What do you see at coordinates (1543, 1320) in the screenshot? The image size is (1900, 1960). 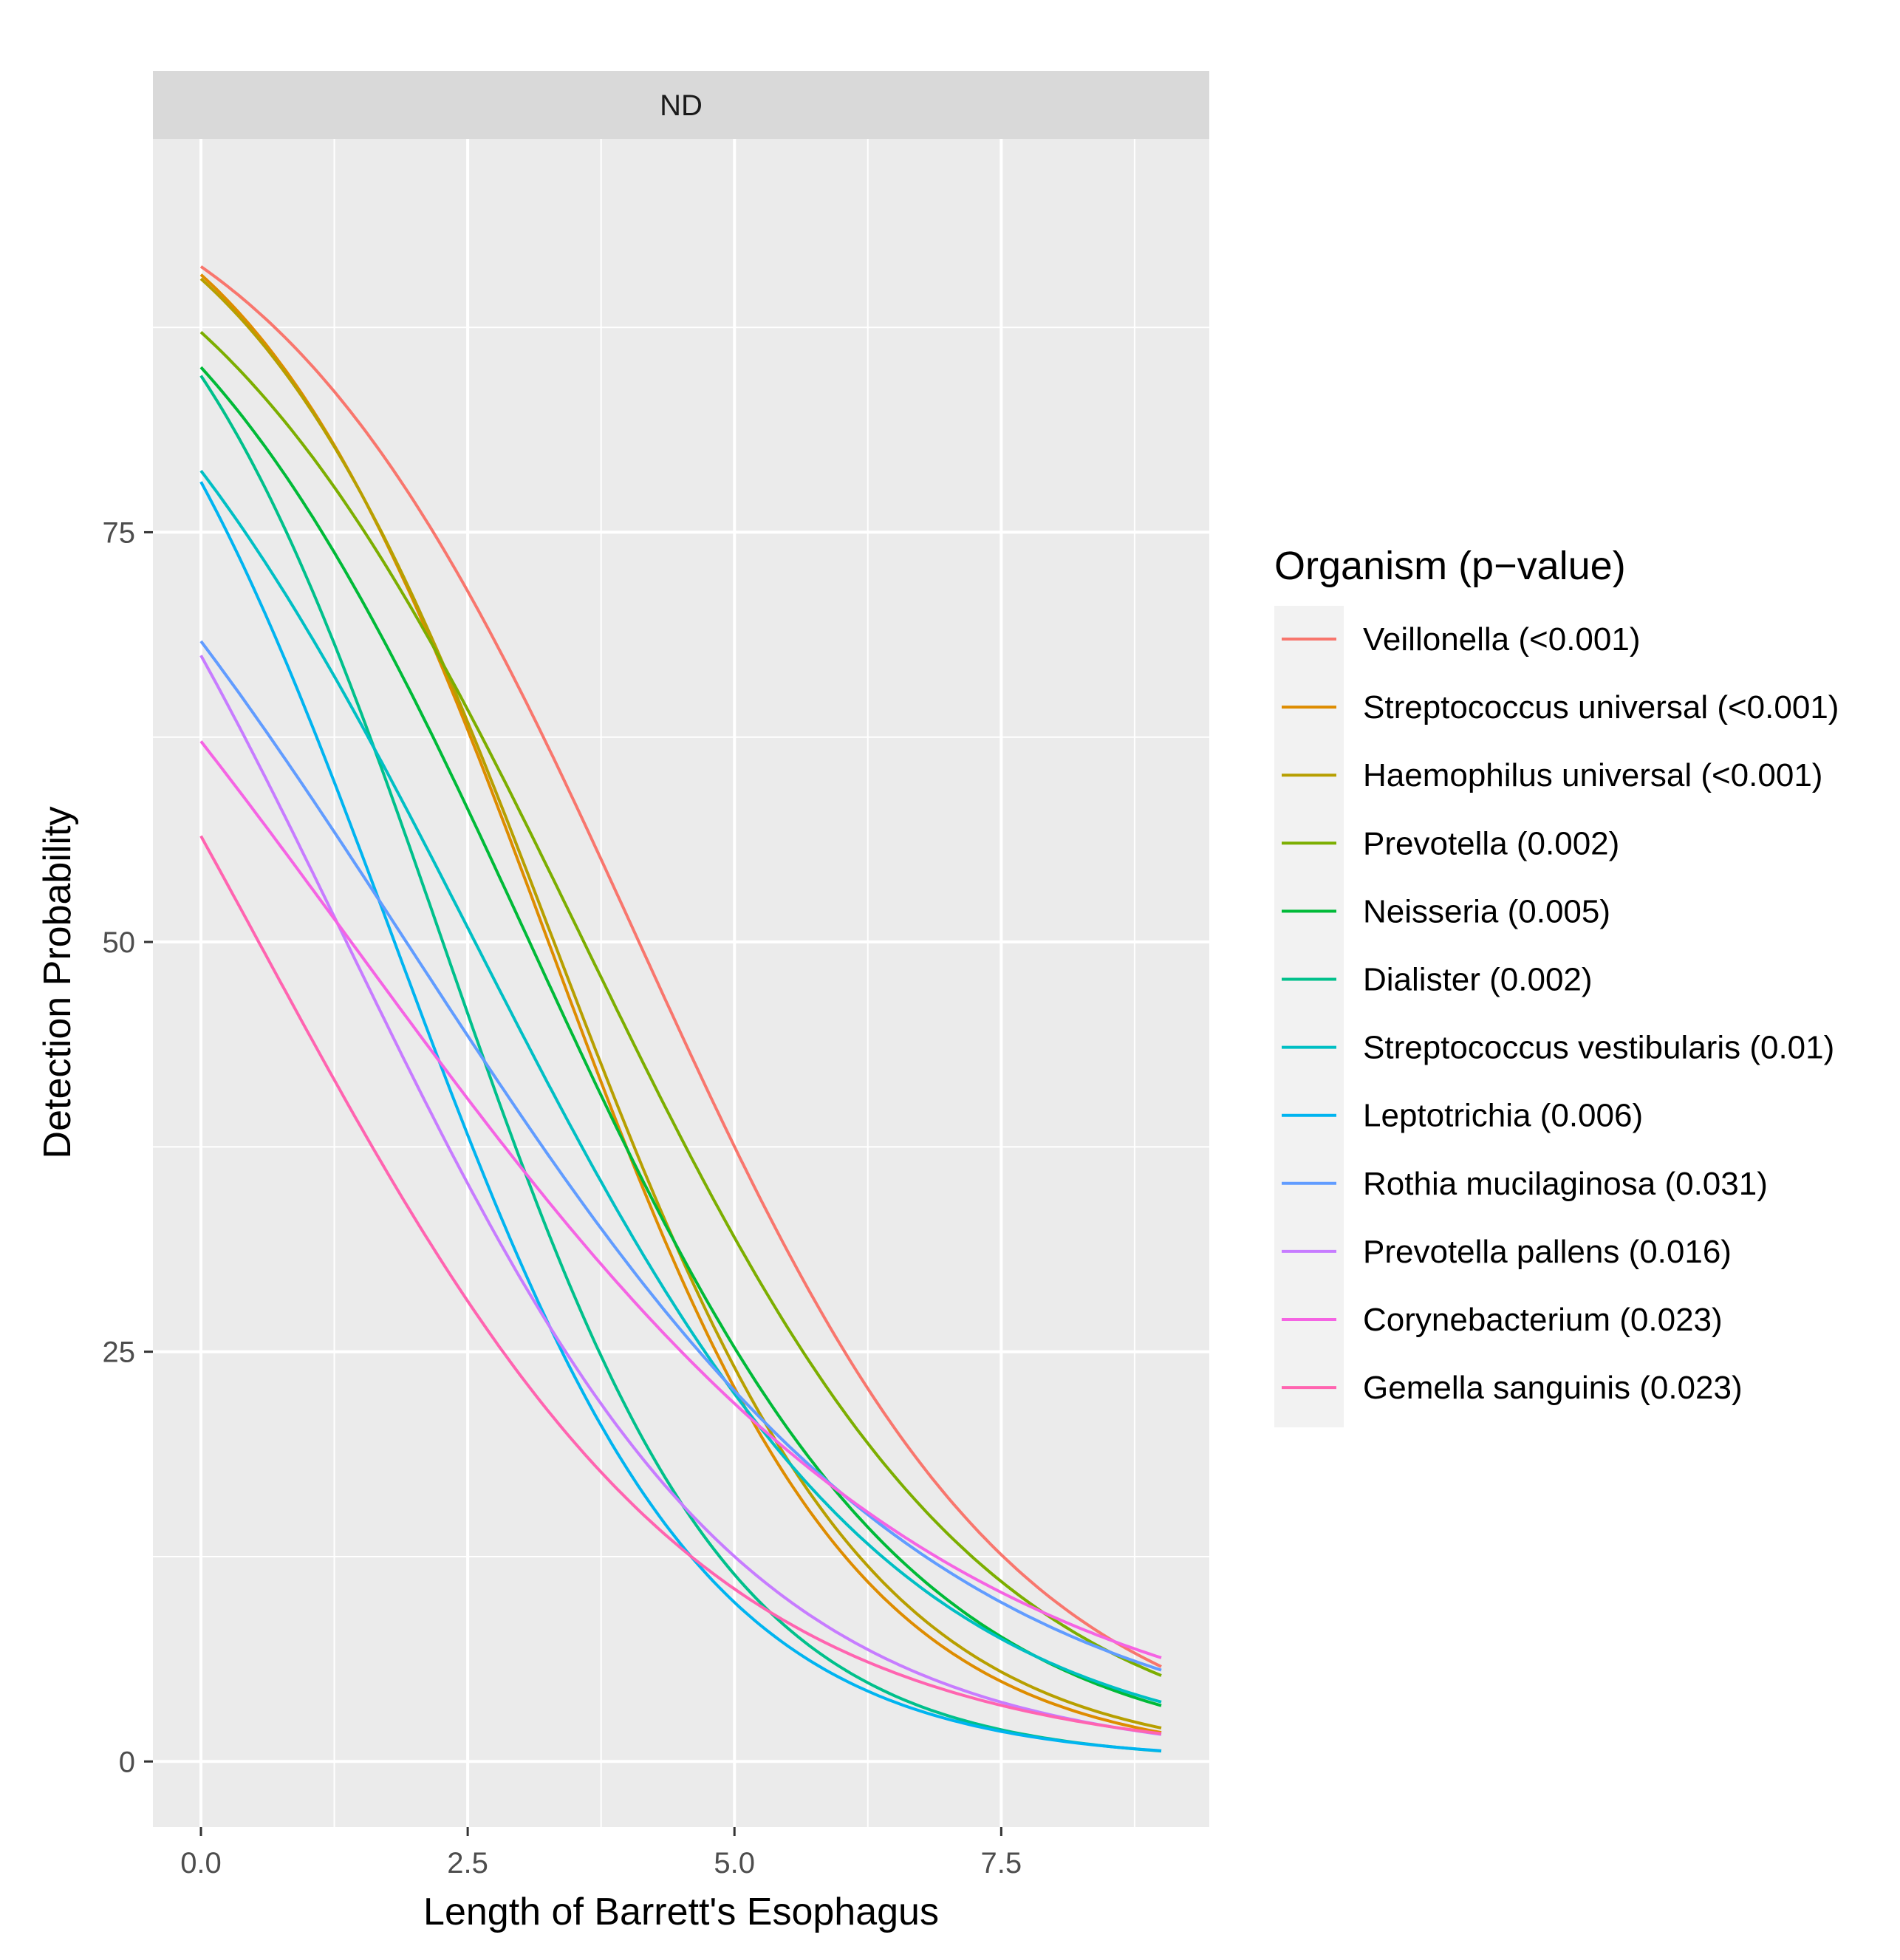 I see `legend-label: Corynebacterium (0.023)` at bounding box center [1543, 1320].